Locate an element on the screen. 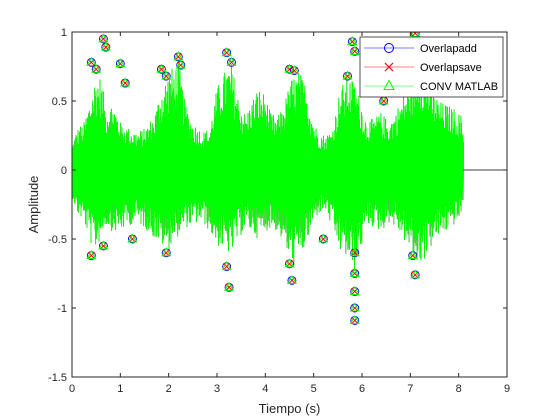  x-marker-icon is located at coordinates (389, 67).